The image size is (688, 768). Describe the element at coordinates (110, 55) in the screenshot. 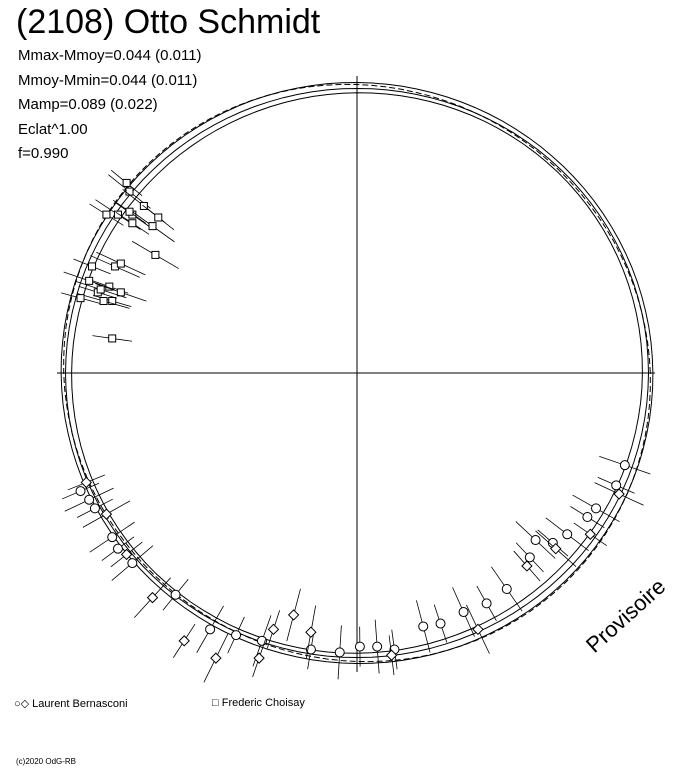

I see `stat-mmax-mmoy: Mmax-Mmoy=0.044 (0.011)` at that location.